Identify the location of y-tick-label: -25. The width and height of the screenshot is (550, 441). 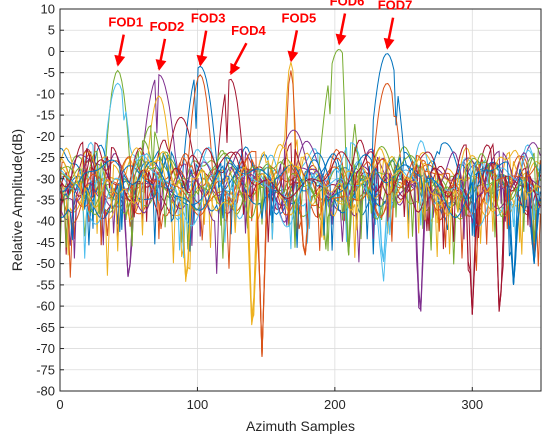
(45, 157).